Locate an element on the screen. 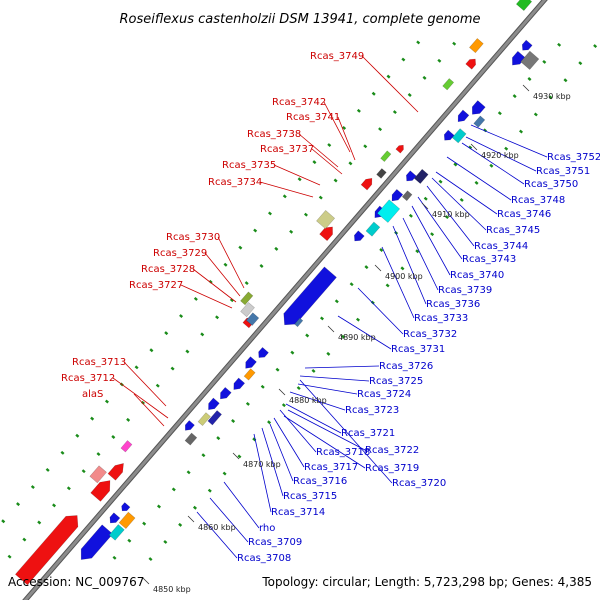  gene-label-bottom: Rcas_3725 is located at coordinates (396, 381).